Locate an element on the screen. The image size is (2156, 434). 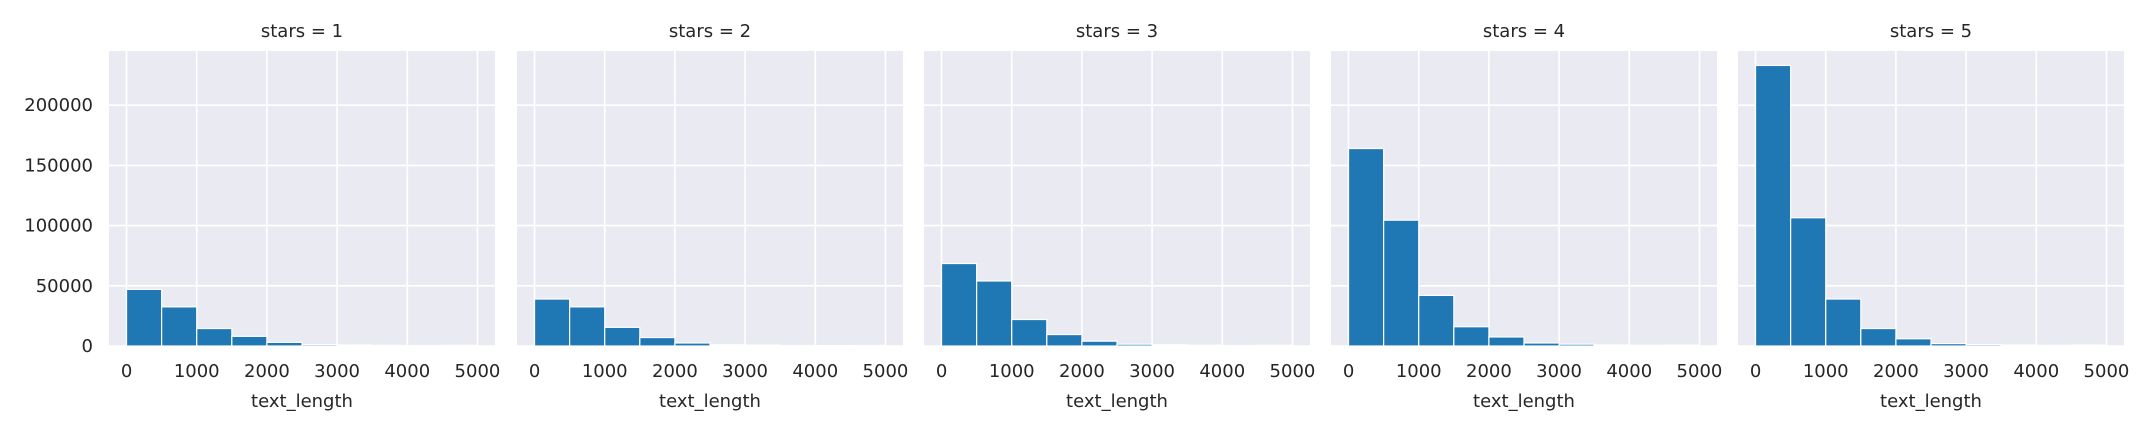
y-tick-label: 150000 is located at coordinates (58, 165).